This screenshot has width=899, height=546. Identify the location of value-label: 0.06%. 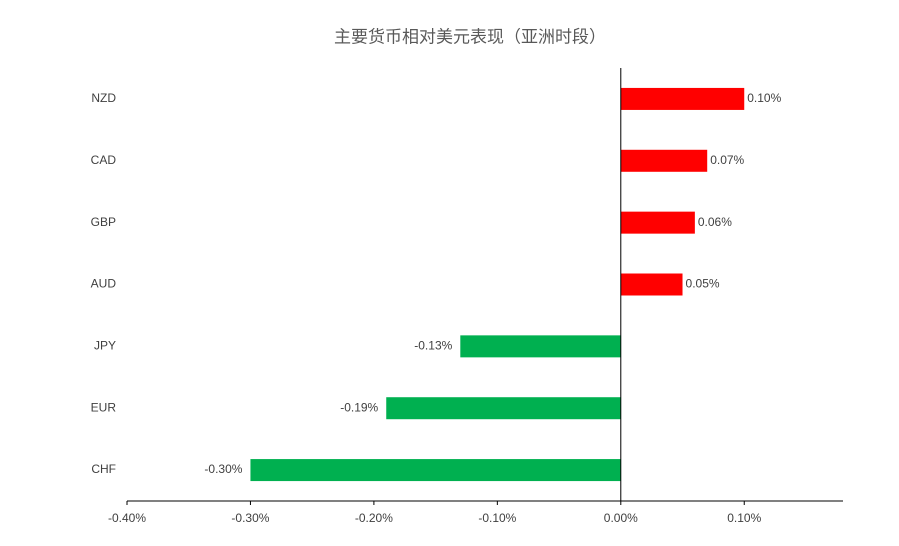
(715, 222).